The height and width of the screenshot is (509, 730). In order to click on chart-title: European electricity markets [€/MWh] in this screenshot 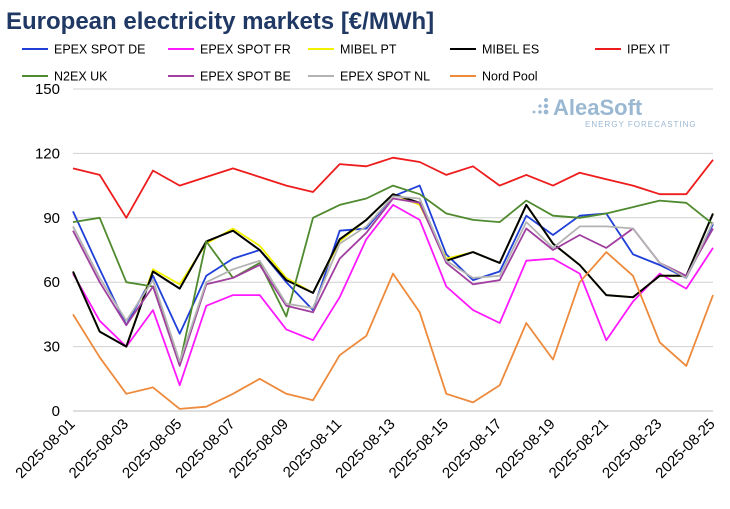, I will do `click(220, 21)`.